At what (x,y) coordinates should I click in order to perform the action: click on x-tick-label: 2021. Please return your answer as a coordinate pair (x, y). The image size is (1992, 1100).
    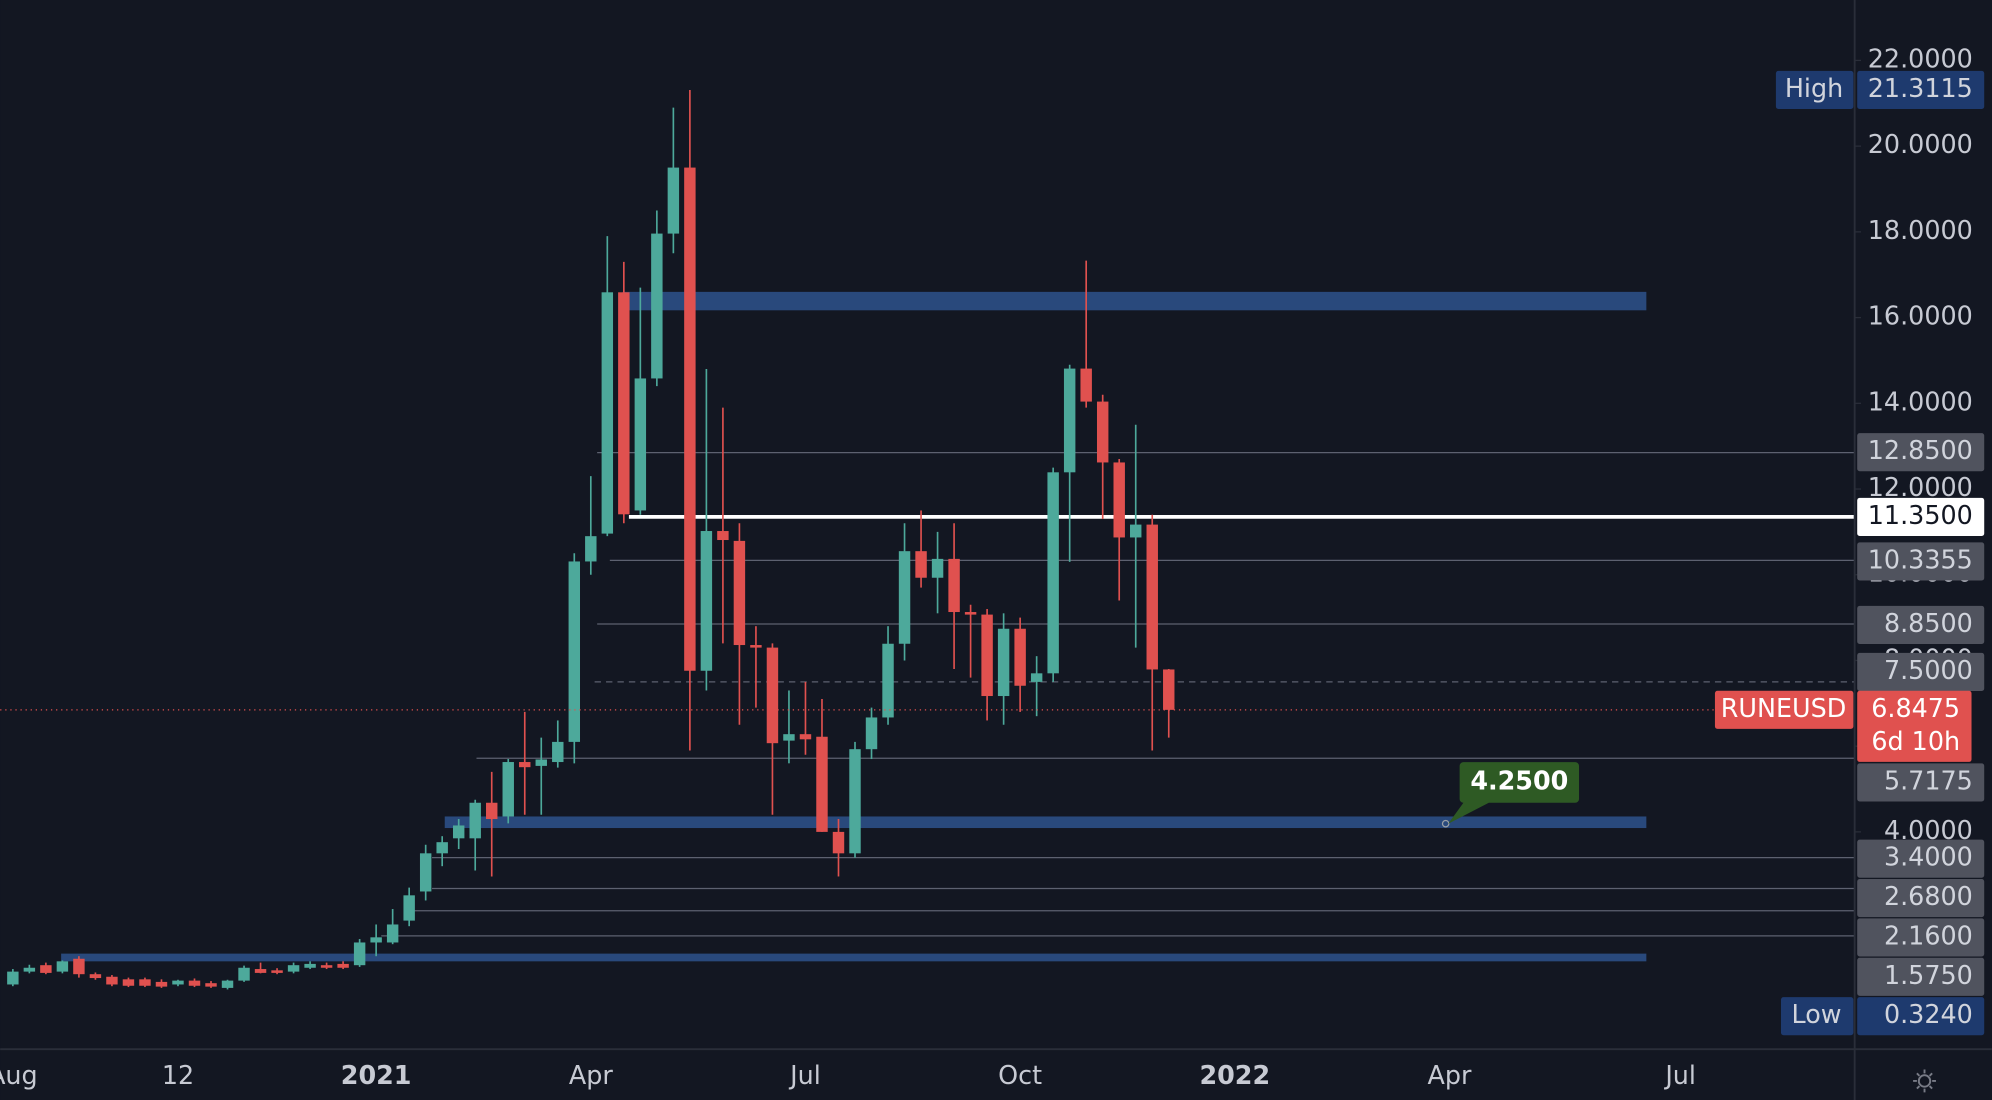
    Looking at the image, I should click on (376, 1075).